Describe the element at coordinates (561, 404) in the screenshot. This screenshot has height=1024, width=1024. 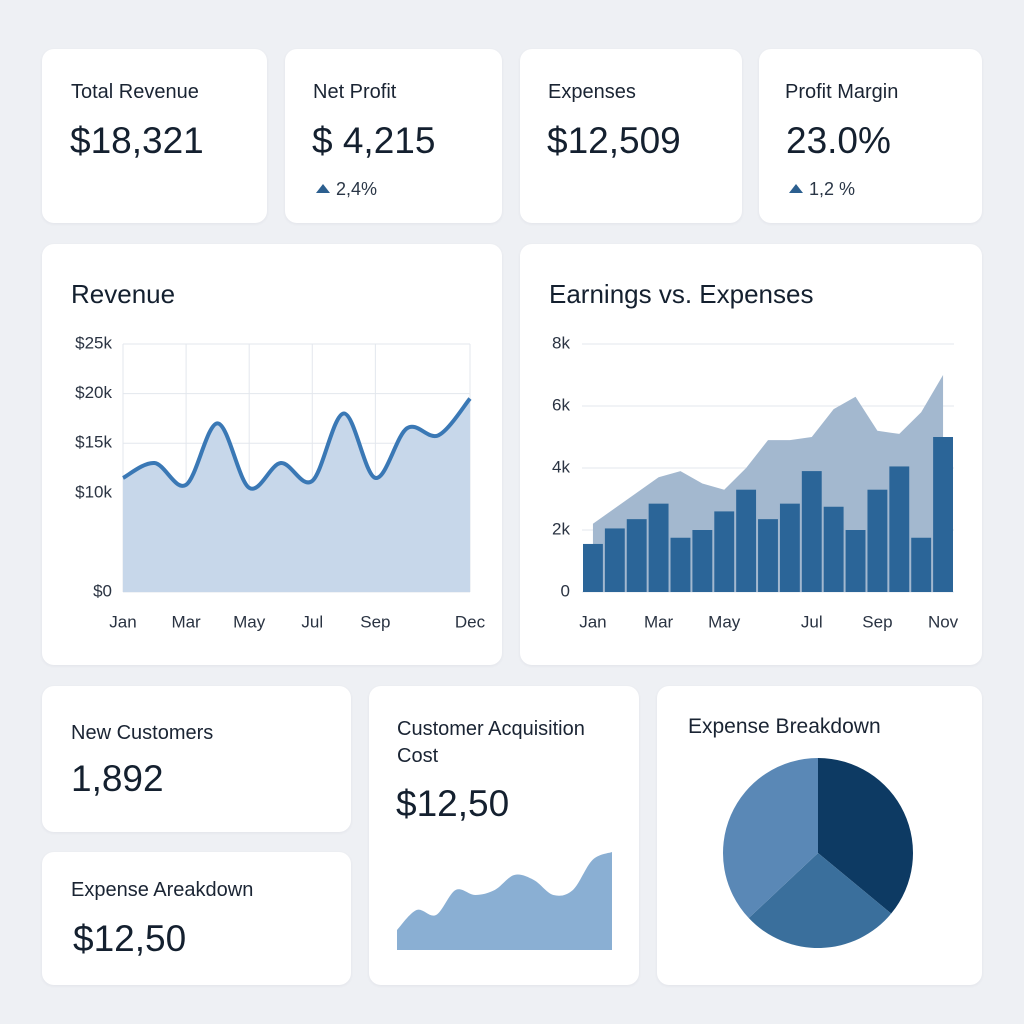
I see `y-tick-label: 6k` at that location.